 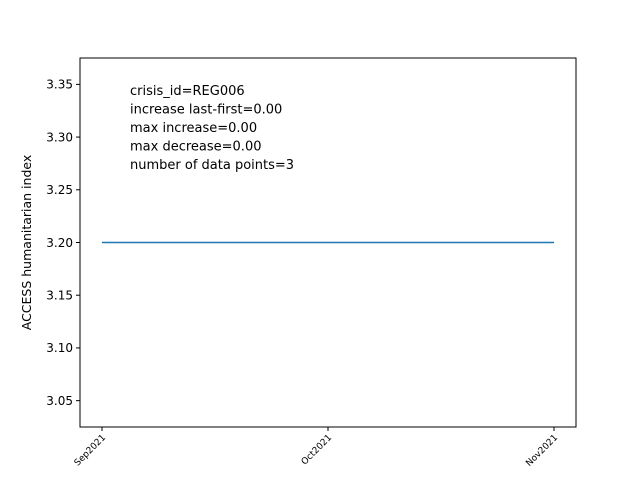 I want to click on y-tick-label: 3.35, so click(x=59, y=85).